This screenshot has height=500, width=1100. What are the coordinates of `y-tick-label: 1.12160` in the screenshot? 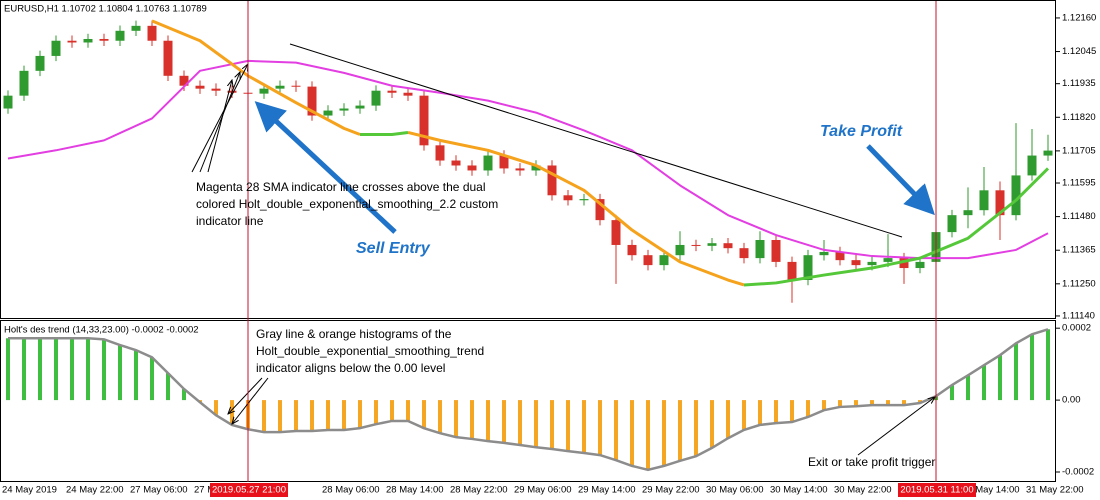 It's located at (1079, 17).